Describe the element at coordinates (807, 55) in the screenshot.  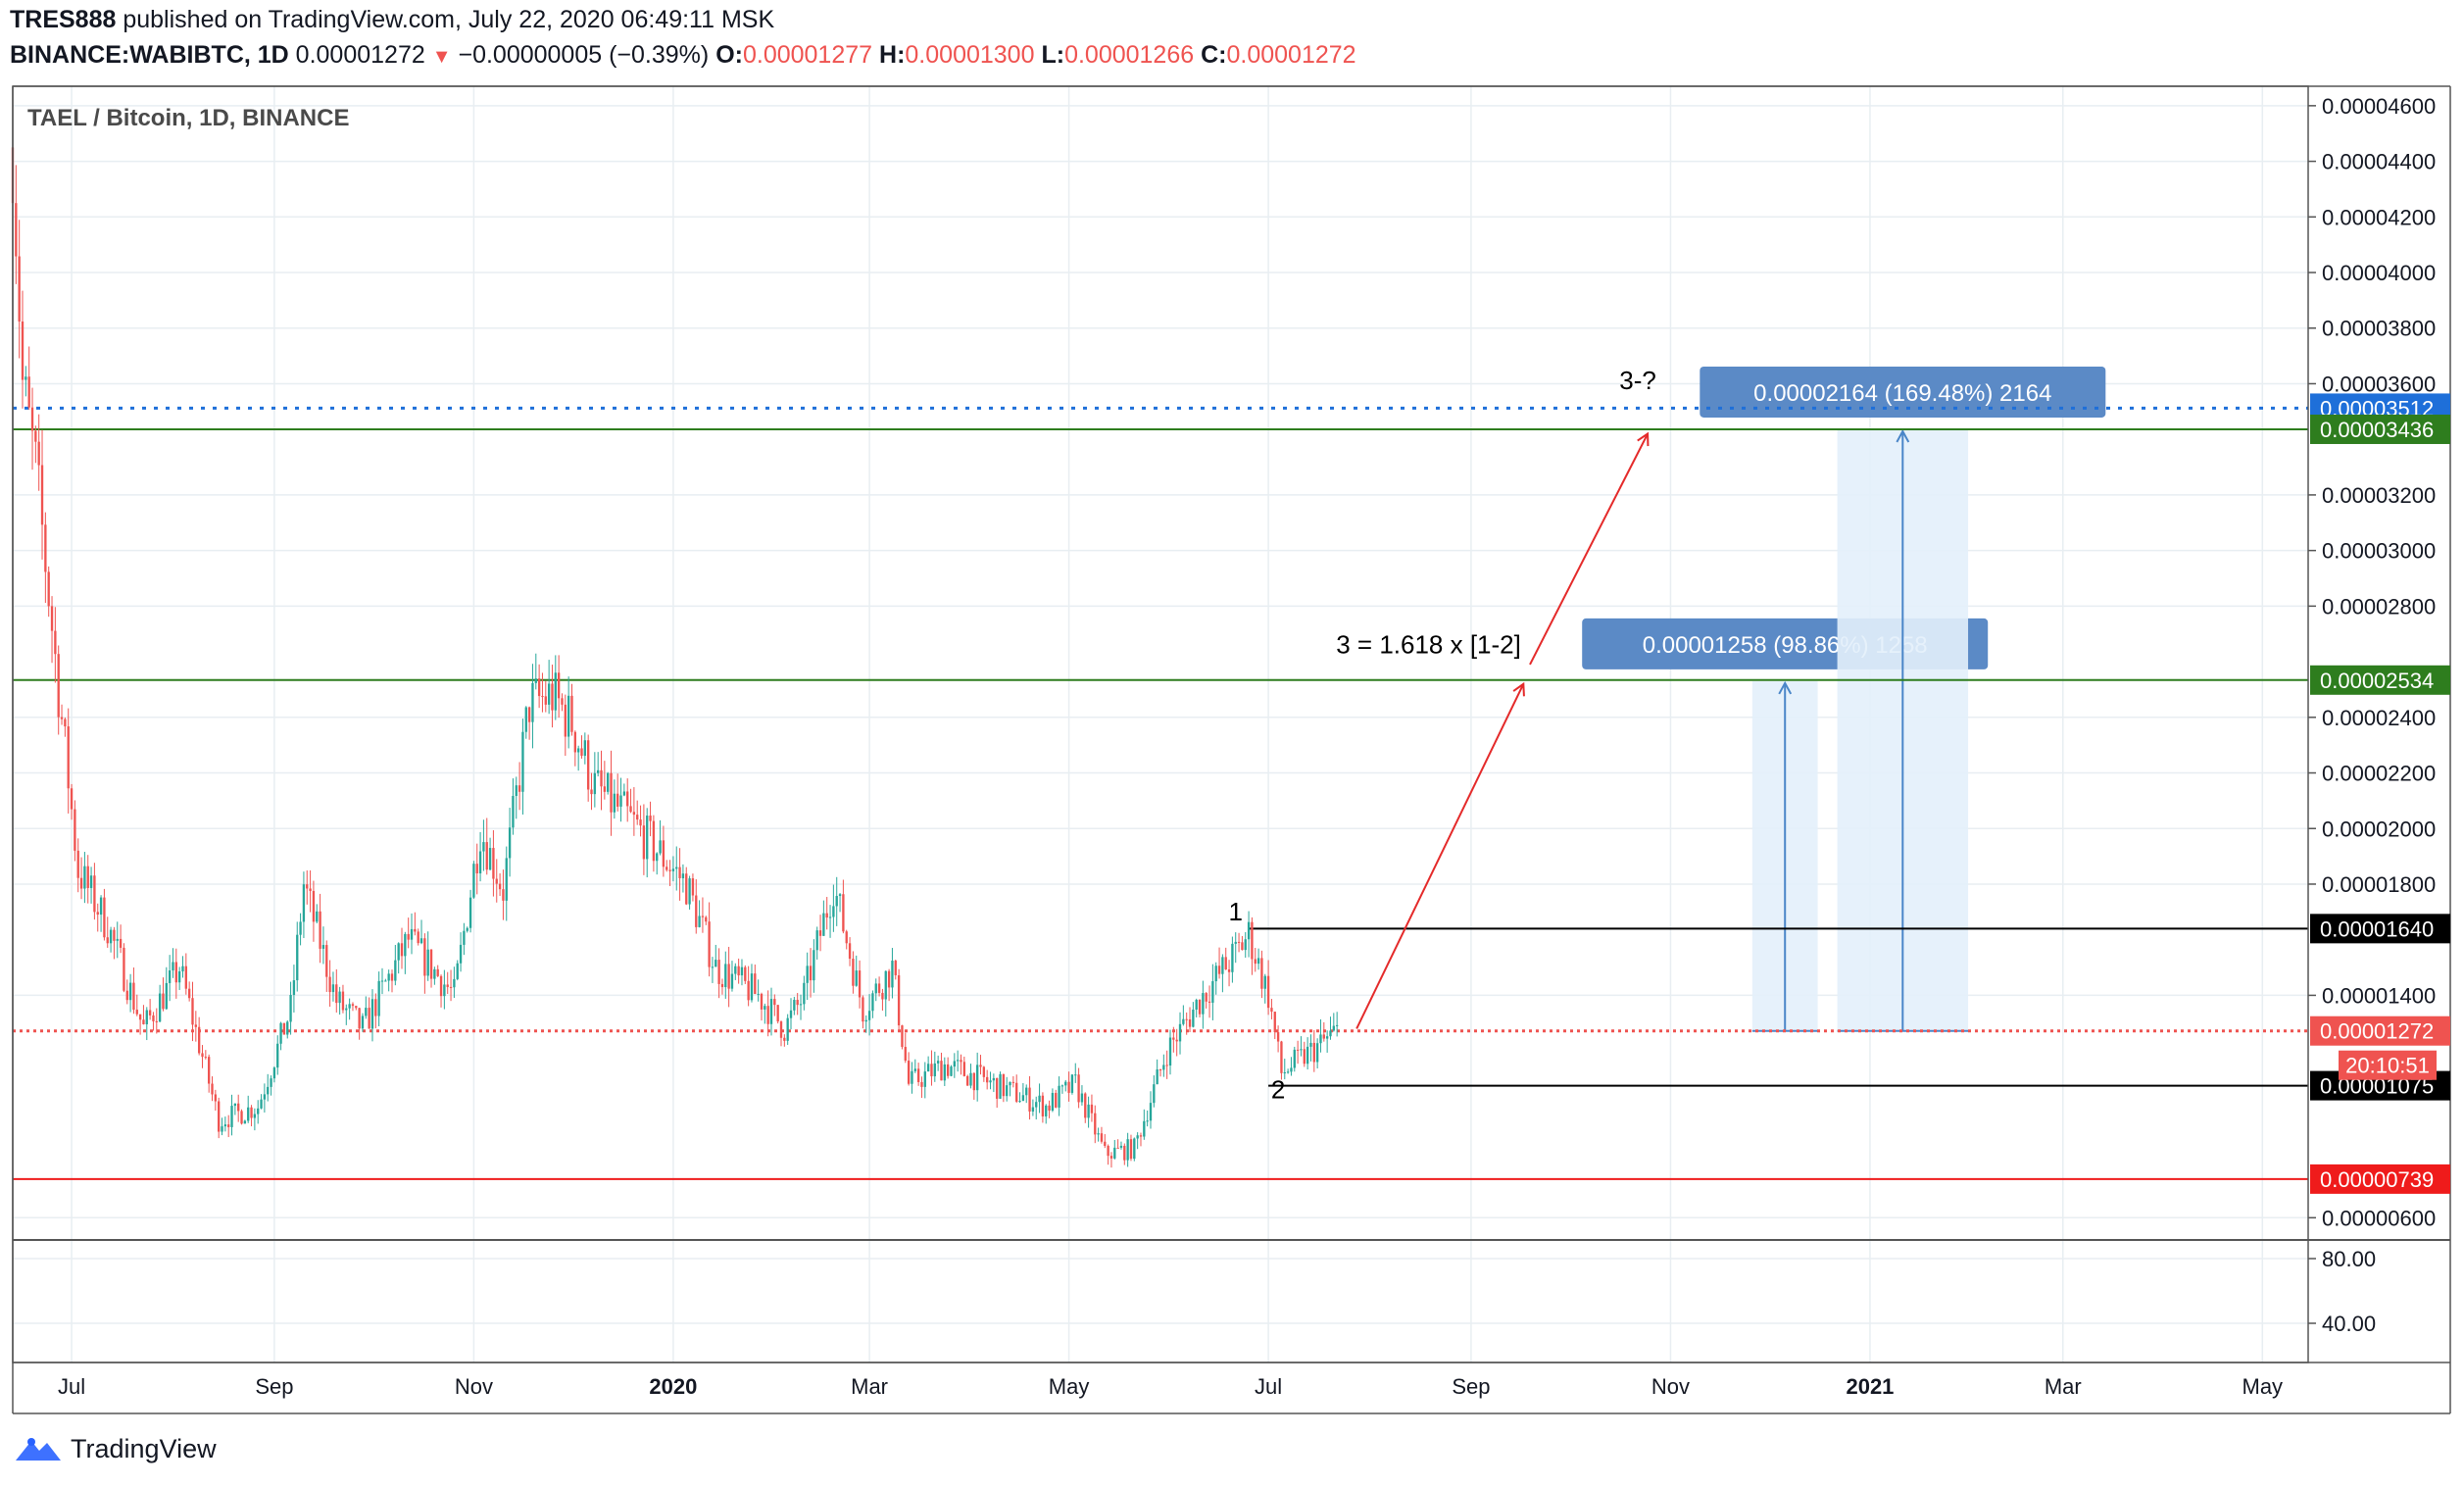
I see `open-value: 0.00001277` at that location.